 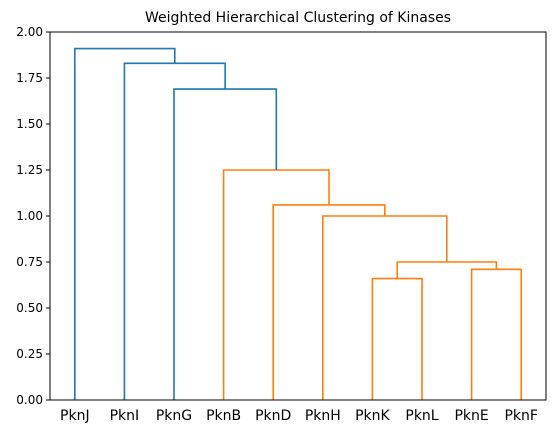 What do you see at coordinates (29, 78) in the screenshot?
I see `y-tick-label: 1.75` at bounding box center [29, 78].